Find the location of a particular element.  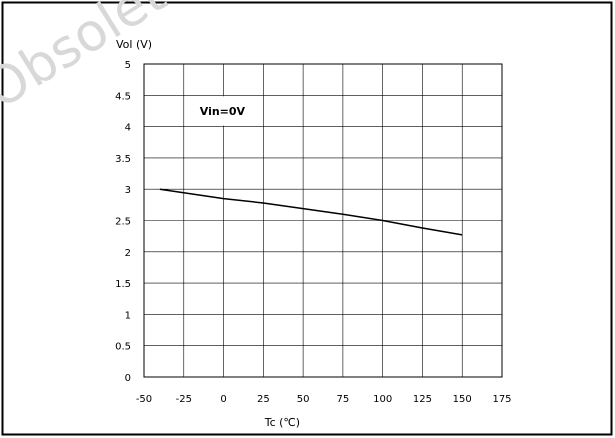

x-tick-label: 75 is located at coordinates (343, 399).